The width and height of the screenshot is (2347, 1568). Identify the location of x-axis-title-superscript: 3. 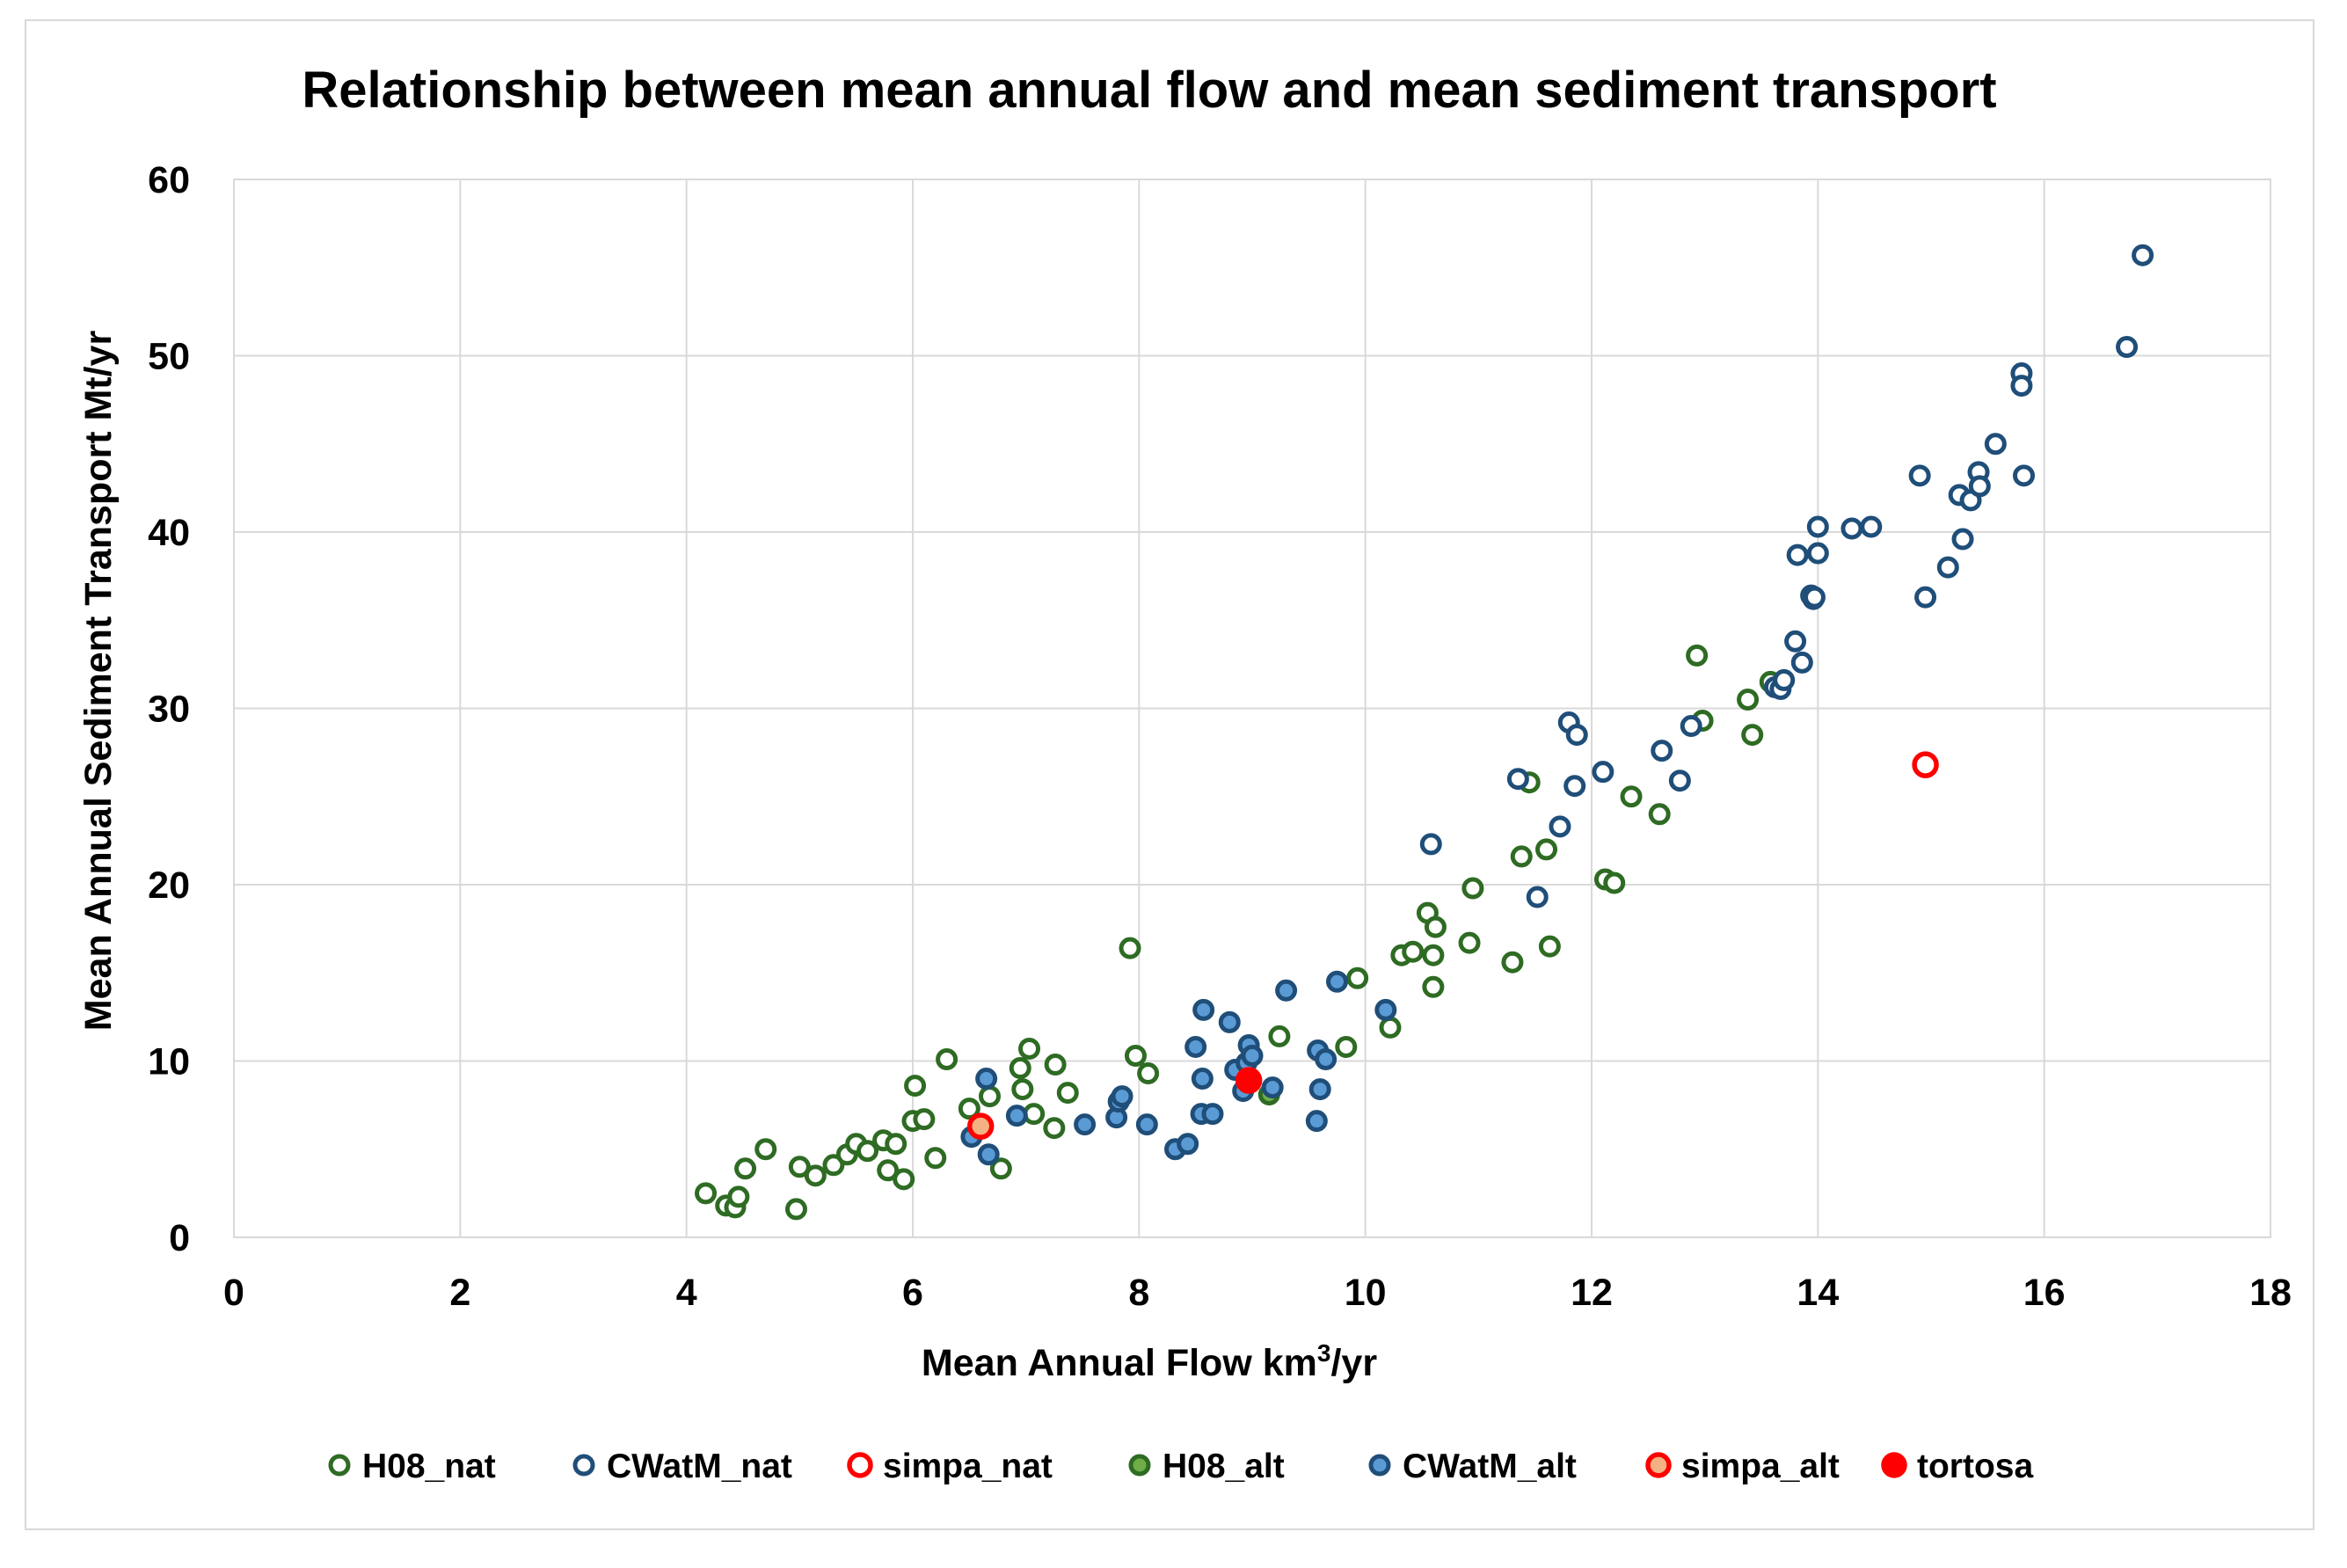
(1324, 1353).